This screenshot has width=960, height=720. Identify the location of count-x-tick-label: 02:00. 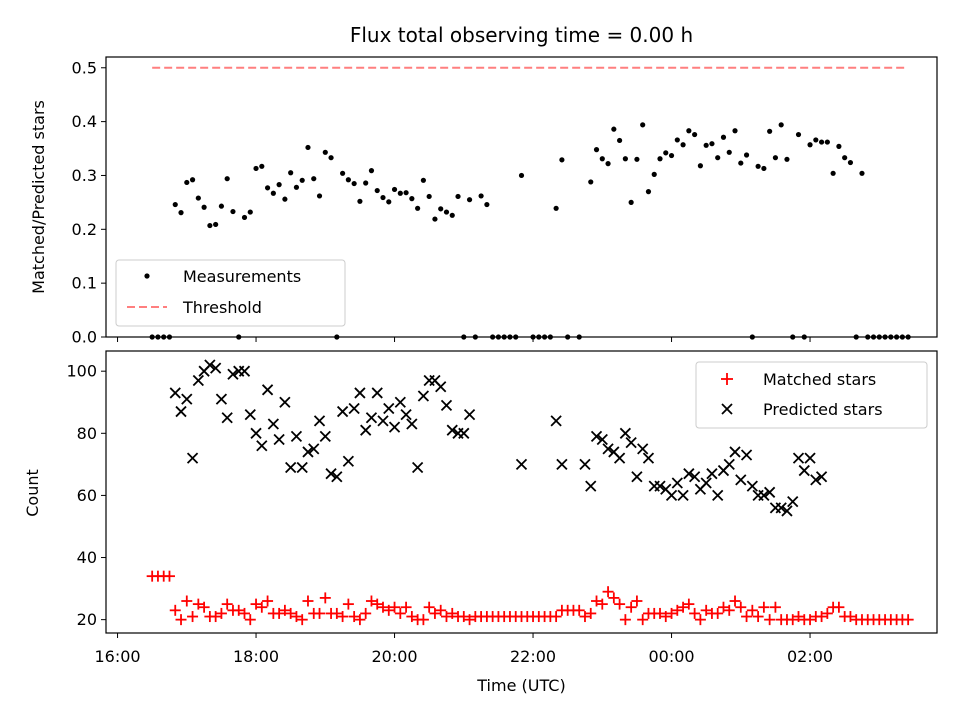
(810, 656).